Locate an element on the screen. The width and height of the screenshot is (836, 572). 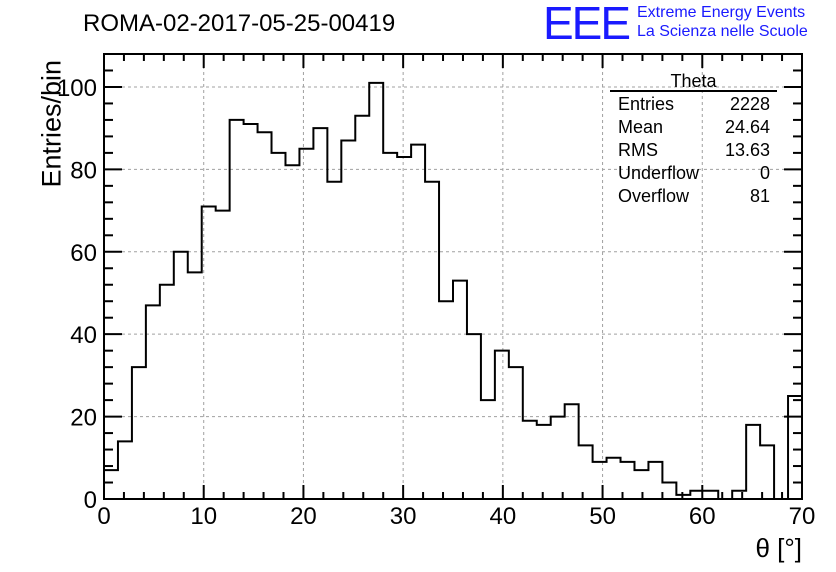
logo-line-2: La Scienza nelle Scuole is located at coordinates (722, 31).